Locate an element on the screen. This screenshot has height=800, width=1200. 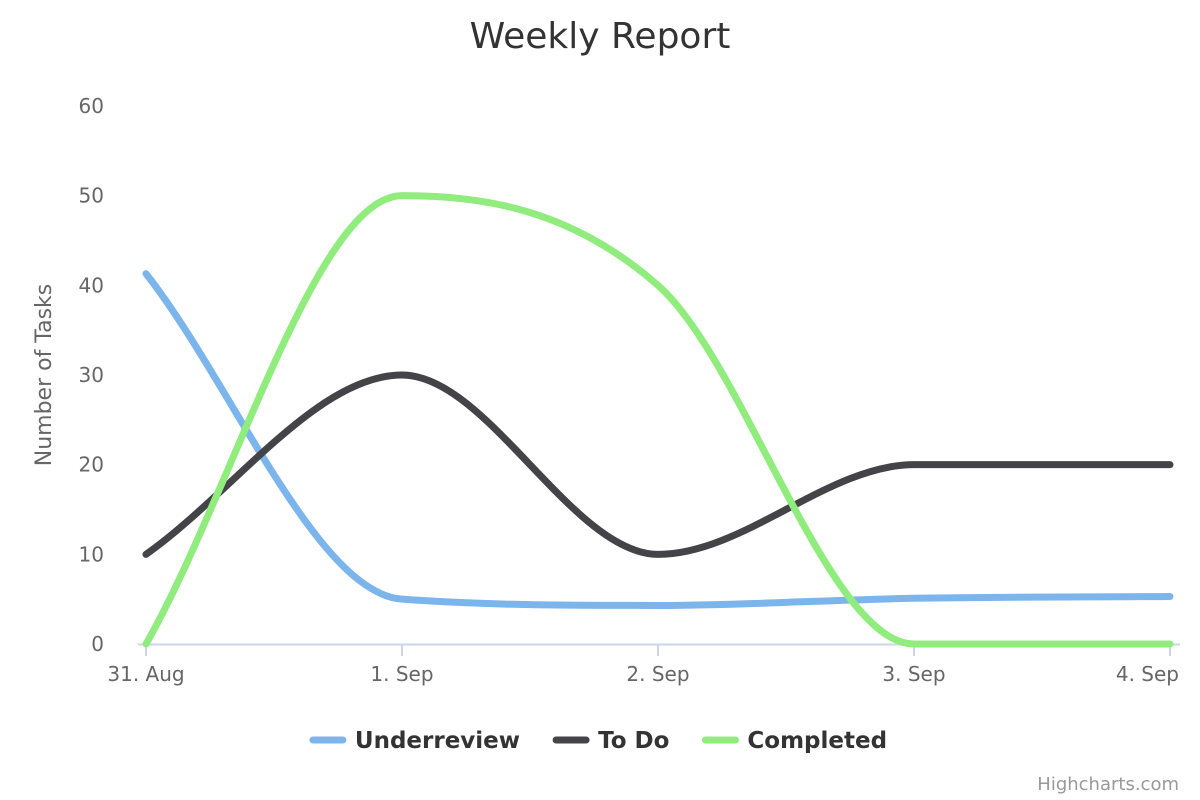
legend-item-underreview: Underreview is located at coordinates (414, 741).